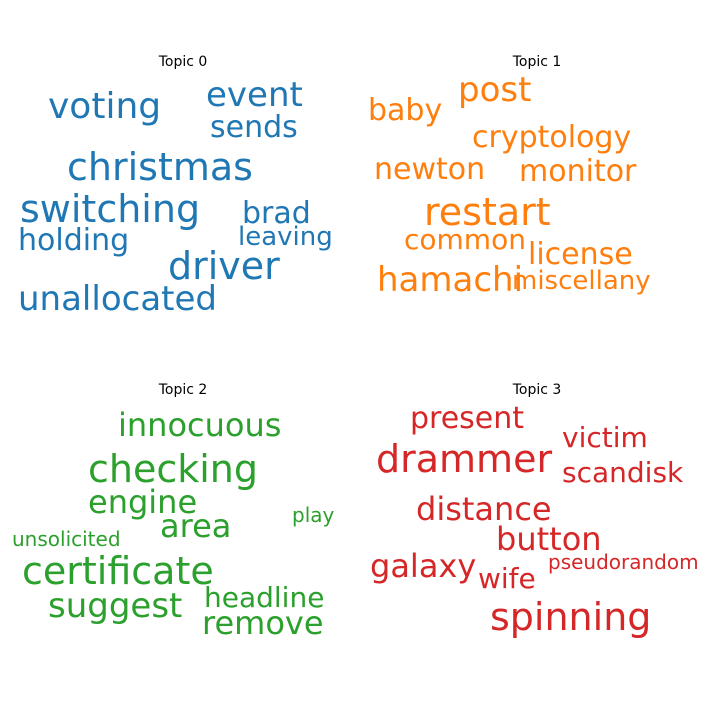 This screenshot has height=720, width=720. I want to click on word-present: present, so click(467, 418).